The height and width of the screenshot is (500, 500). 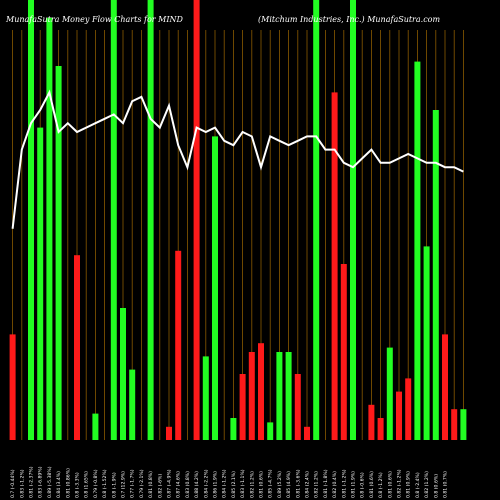 I want to click on x-tick-label: 0.81 (-1.2%), so click(x=344, y=483).